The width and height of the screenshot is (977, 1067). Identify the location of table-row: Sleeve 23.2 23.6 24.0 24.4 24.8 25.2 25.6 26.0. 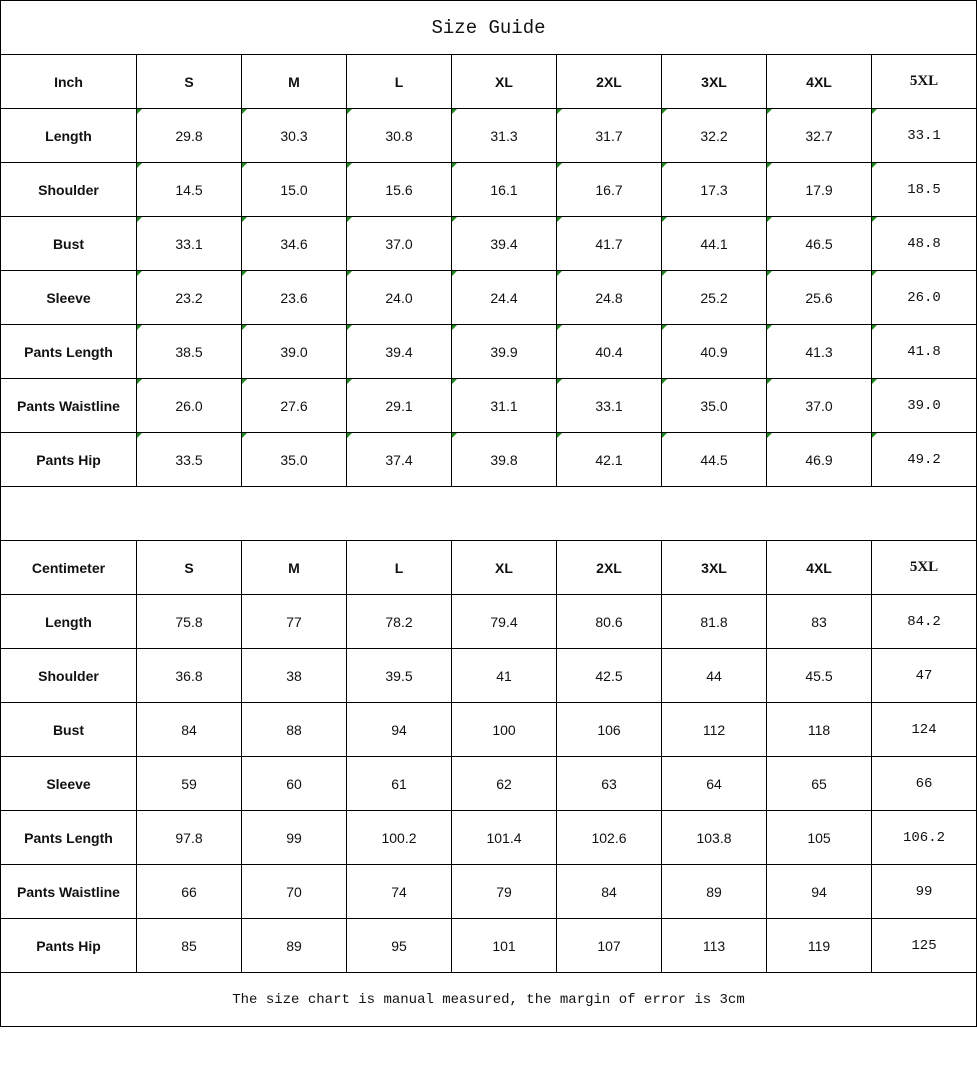
(488, 297).